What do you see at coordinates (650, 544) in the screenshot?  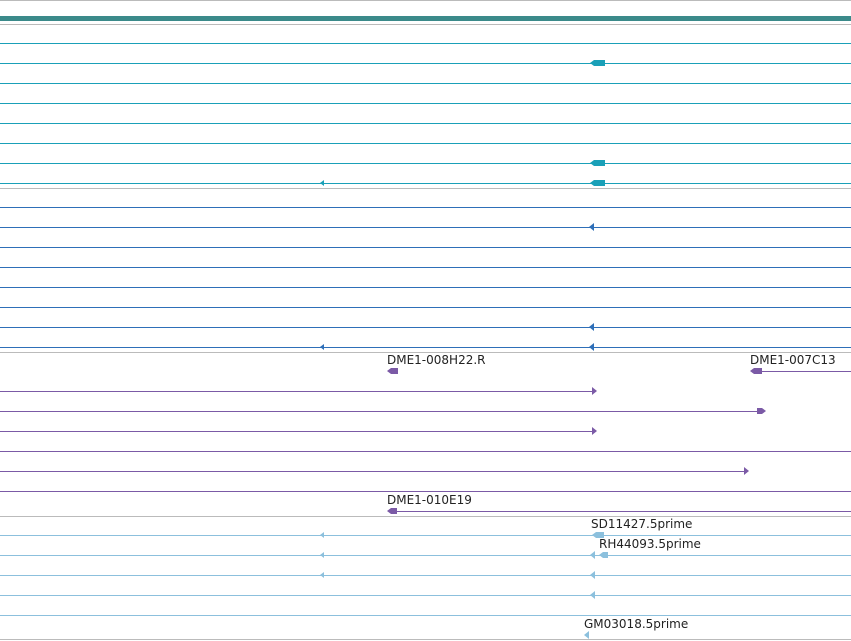 I see `label-rh44093: RH44093.5prime` at bounding box center [650, 544].